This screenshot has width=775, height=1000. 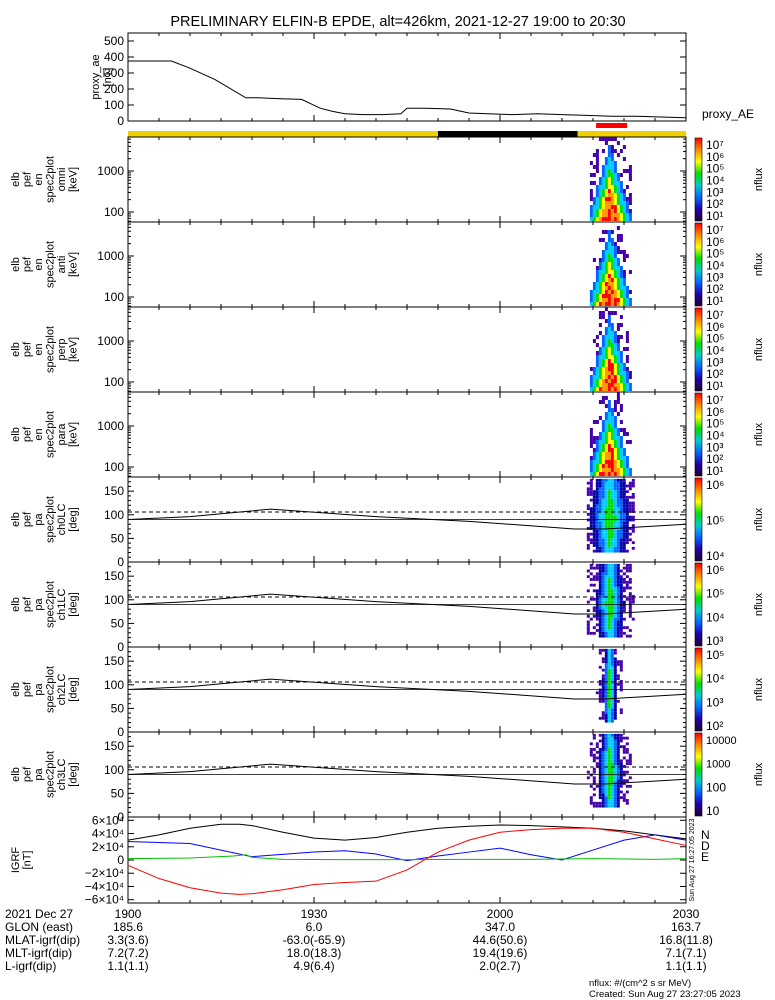 I want to click on footer-value: -63.0(-65.9), so click(x=314, y=940).